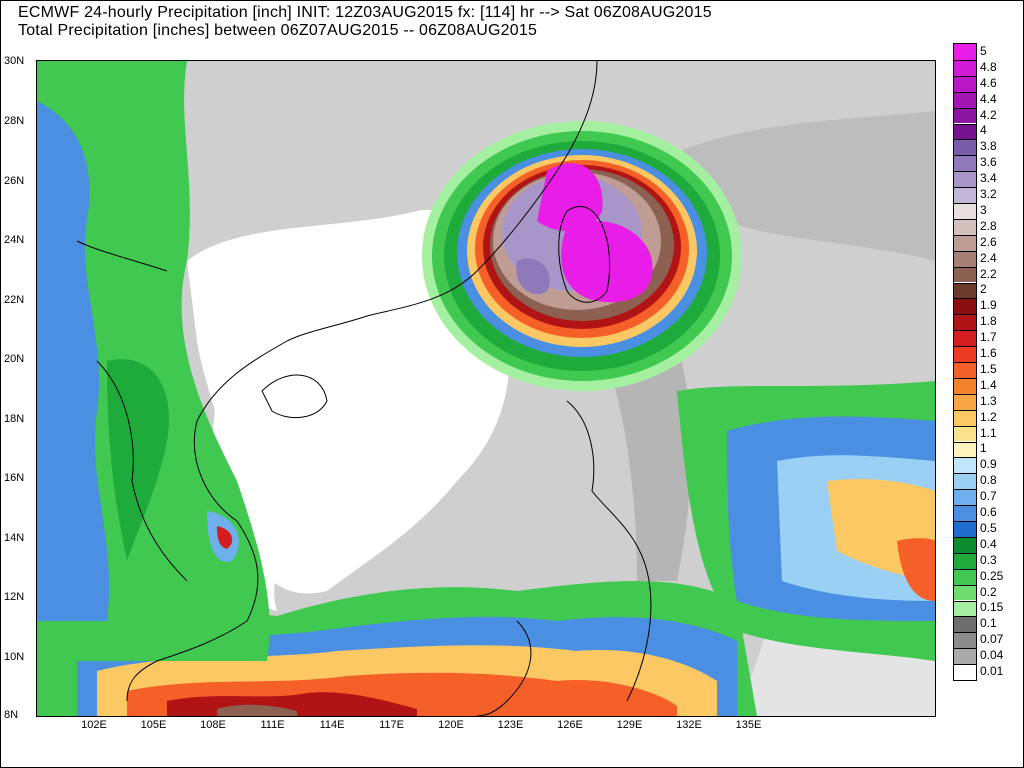  Describe the element at coordinates (988, 400) in the screenshot. I see `legend-label: 1.3` at that location.